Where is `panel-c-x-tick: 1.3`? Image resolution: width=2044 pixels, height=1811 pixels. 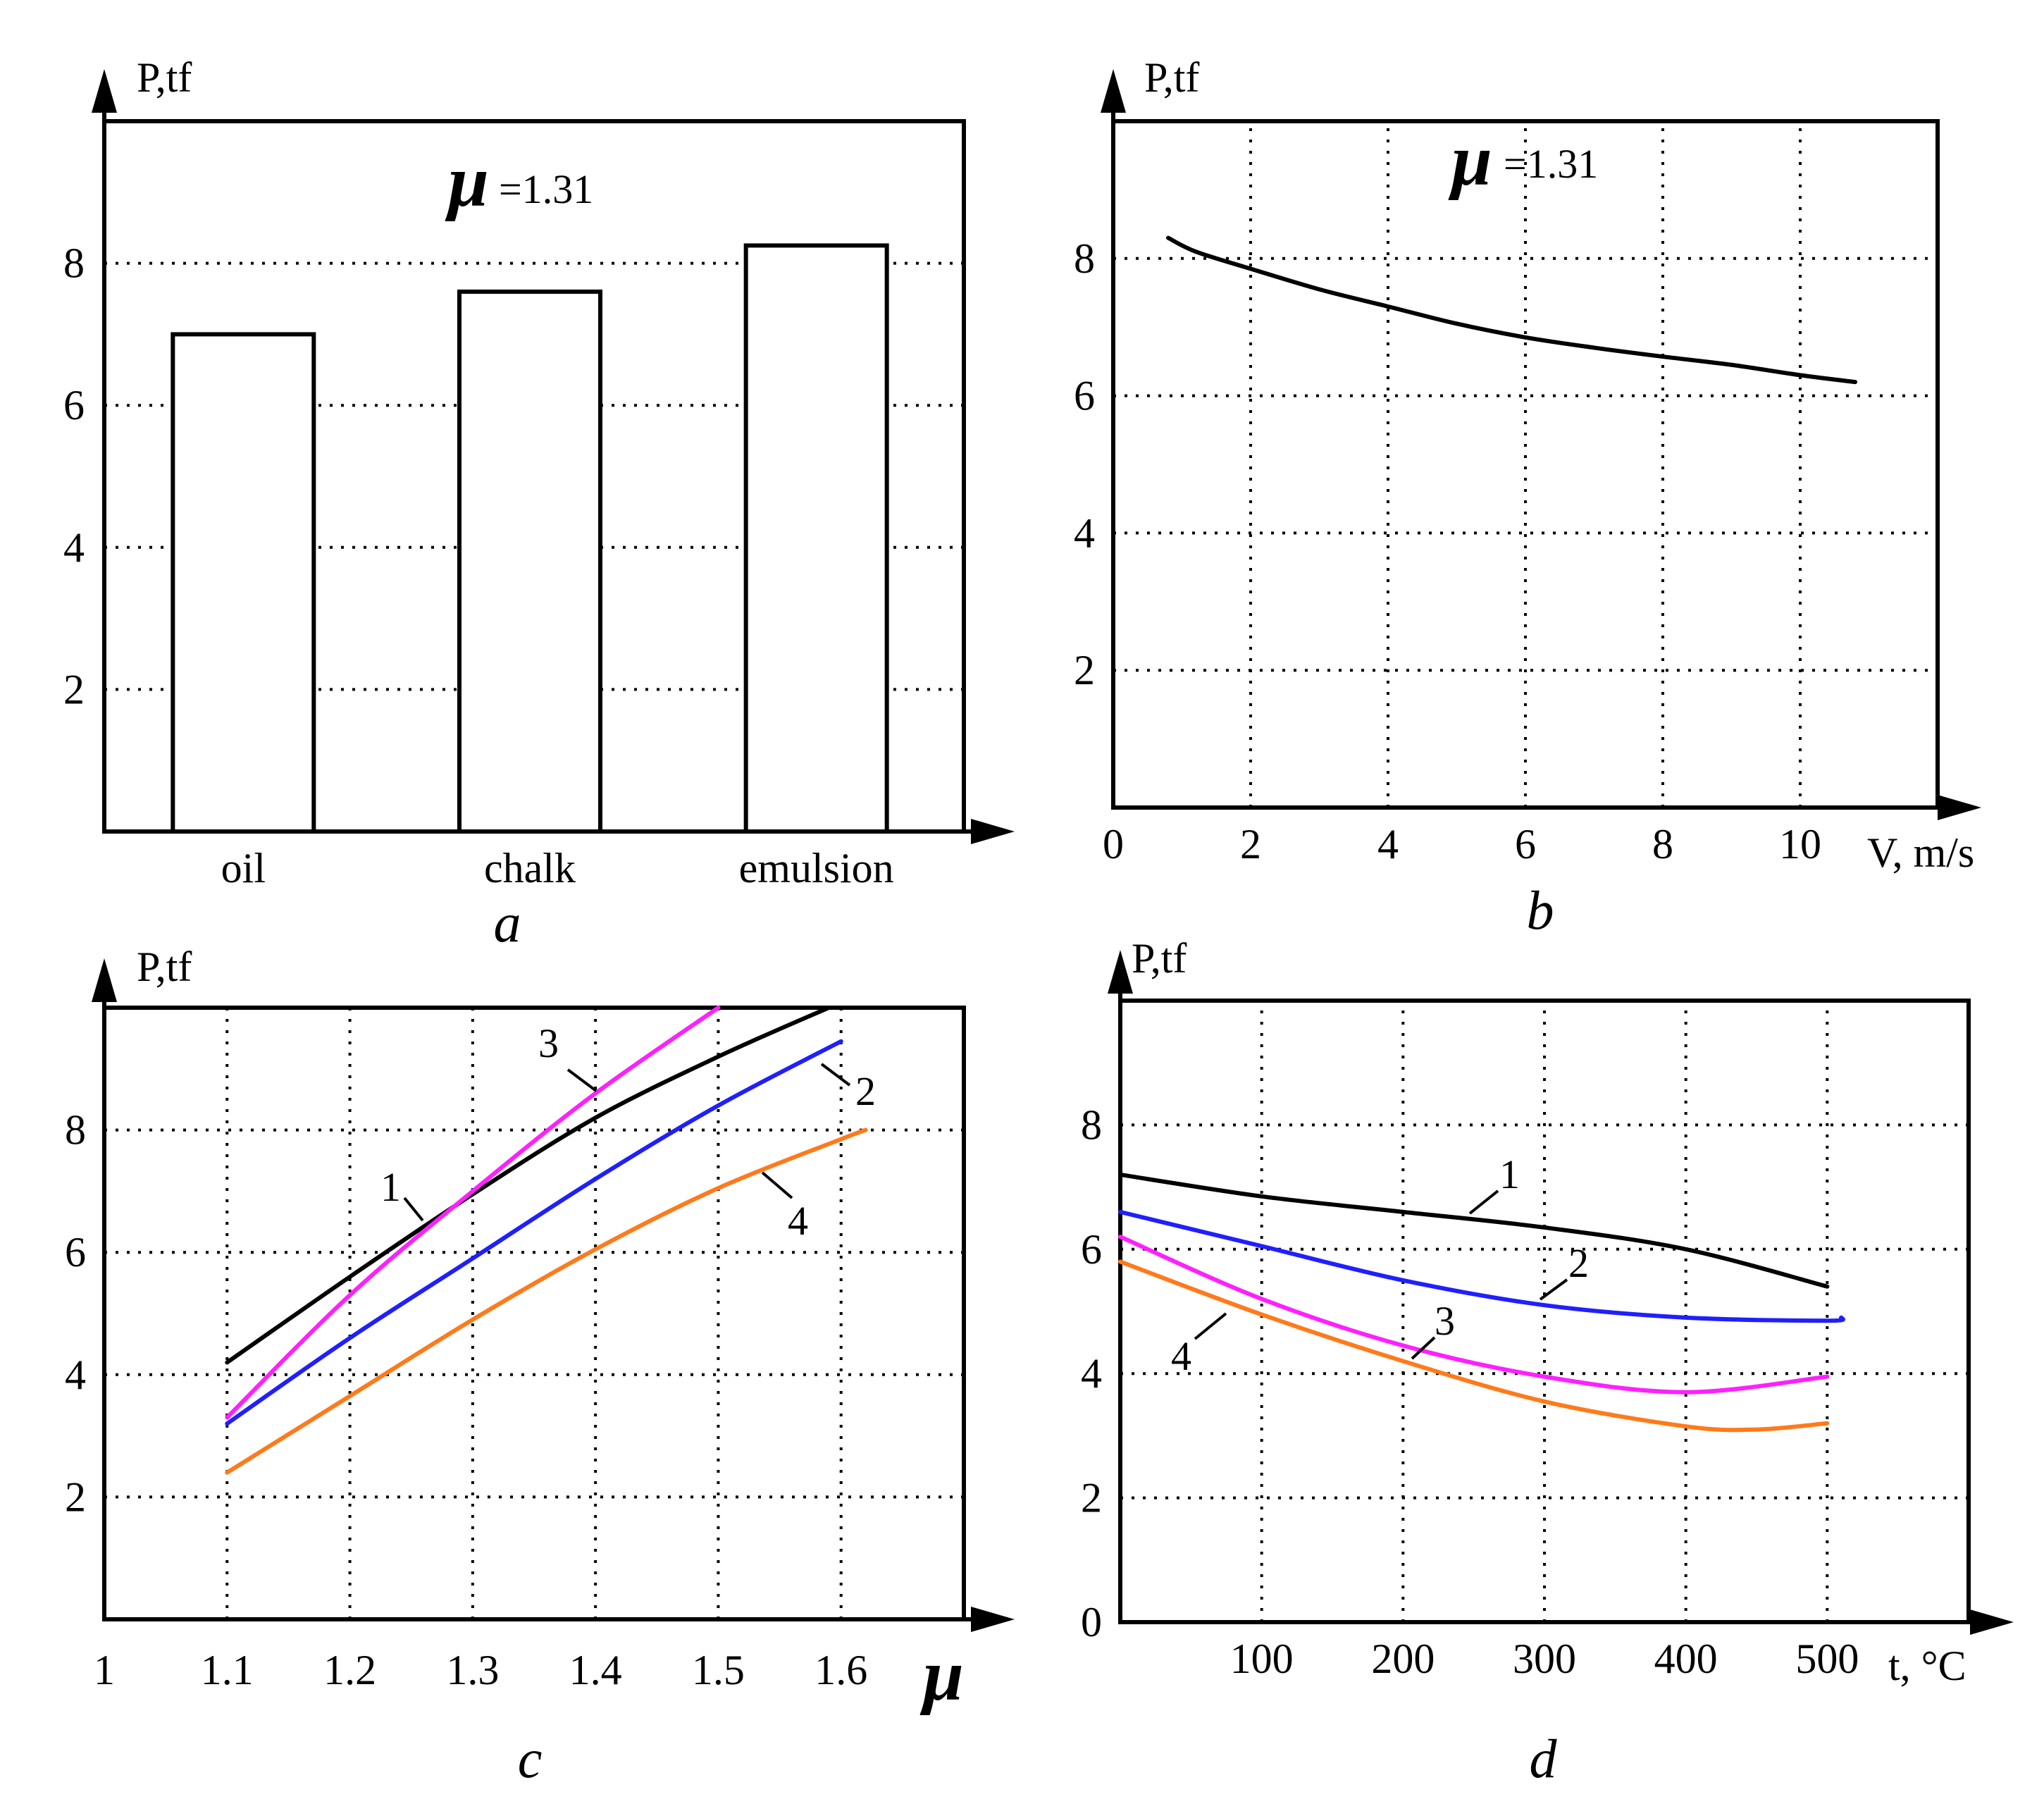
panel-c-x-tick: 1.3 is located at coordinates (472, 1670).